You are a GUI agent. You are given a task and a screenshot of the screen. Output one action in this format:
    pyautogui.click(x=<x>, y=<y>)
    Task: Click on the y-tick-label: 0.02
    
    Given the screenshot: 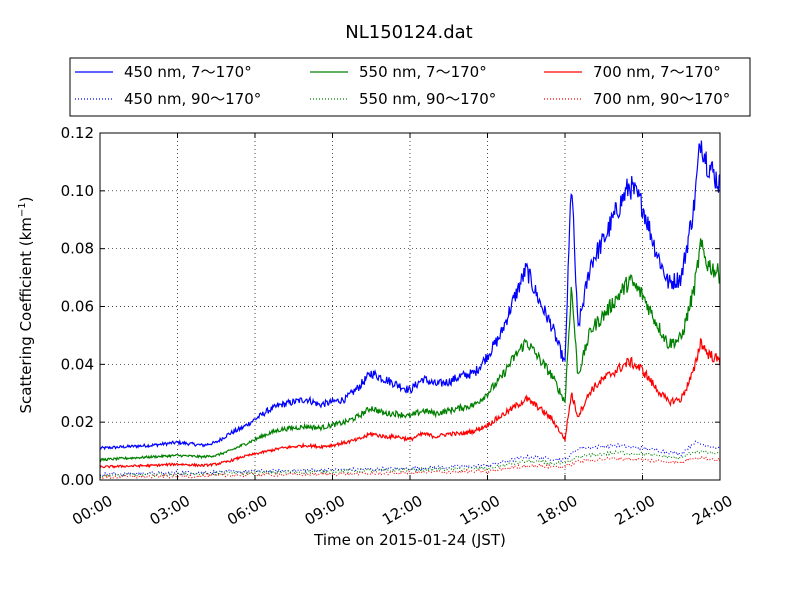 What is the action you would take?
    pyautogui.click(x=77, y=422)
    